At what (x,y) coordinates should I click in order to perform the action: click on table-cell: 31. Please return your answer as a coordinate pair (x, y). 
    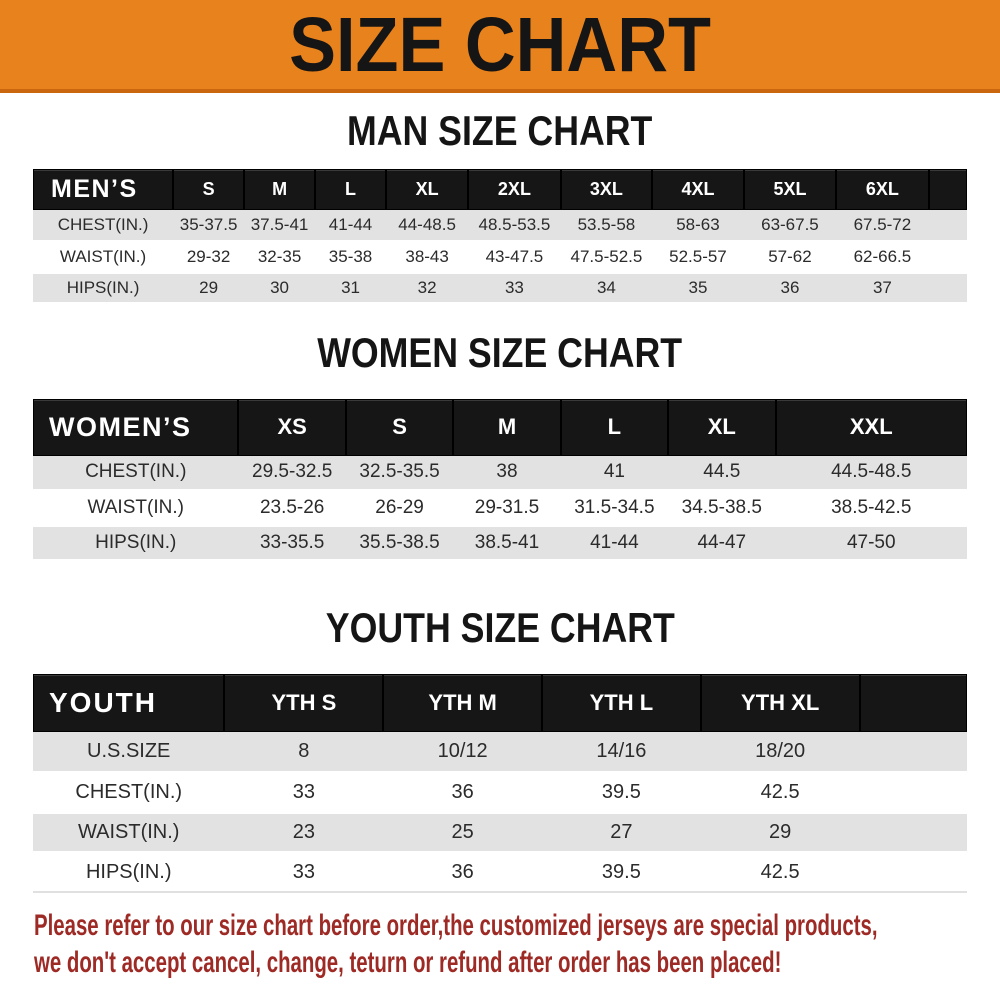
    Looking at the image, I should click on (351, 288).